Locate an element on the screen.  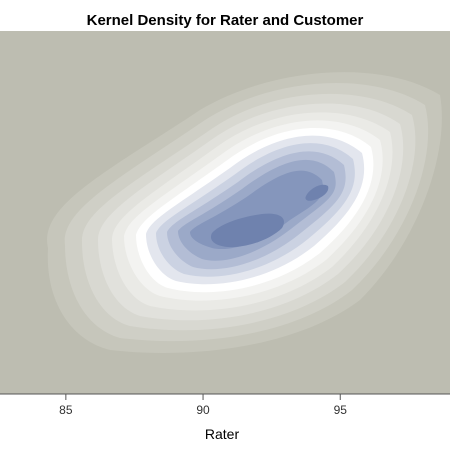
x-tick-label-90: 90 is located at coordinates (203, 410).